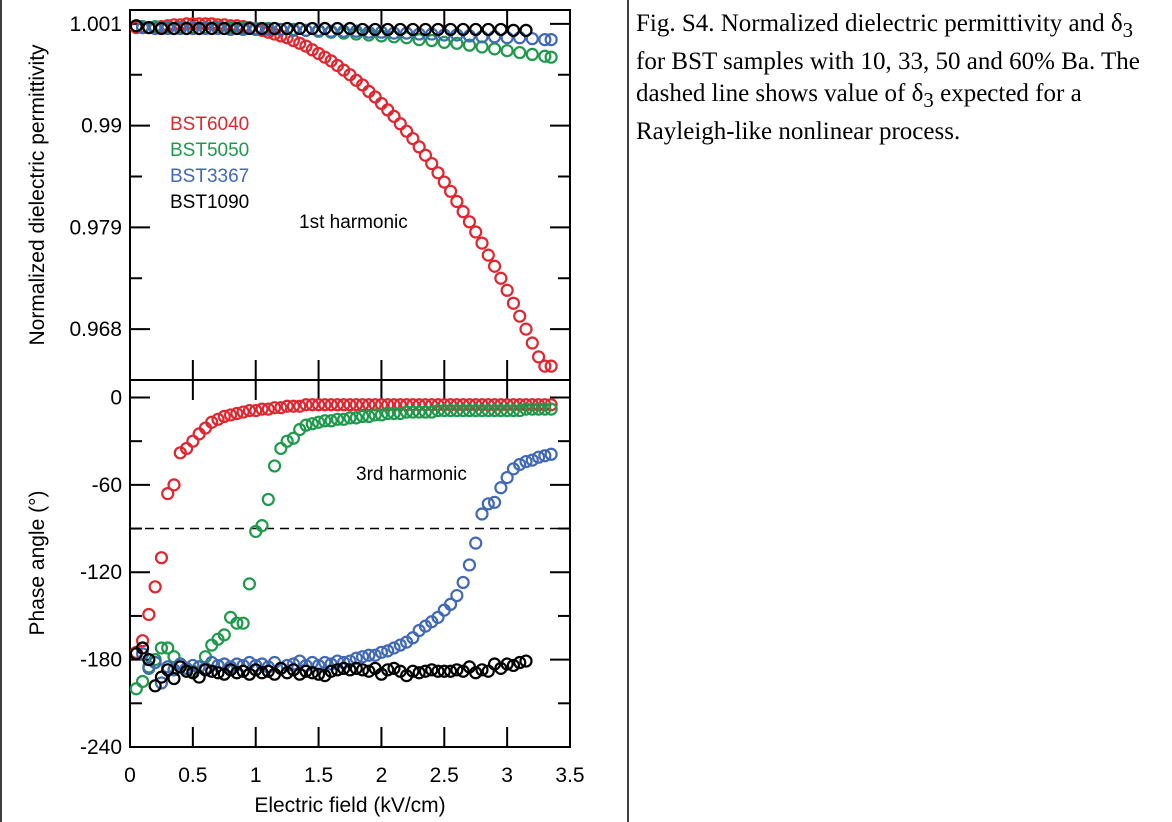 The image size is (1172, 822). Describe the element at coordinates (331, 667) in the screenshot. I see `bottom-series-BST1090` at that location.